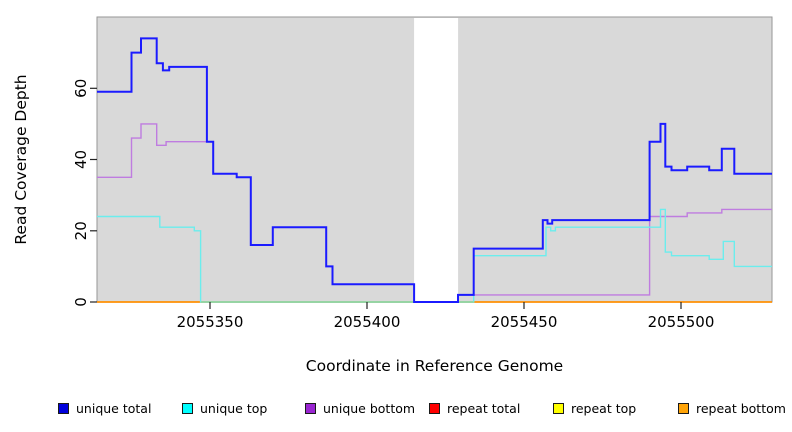 This screenshot has width=792, height=432. What do you see at coordinates (187, 408) in the screenshot?
I see `legend-swatch-unique-top` at bounding box center [187, 408].